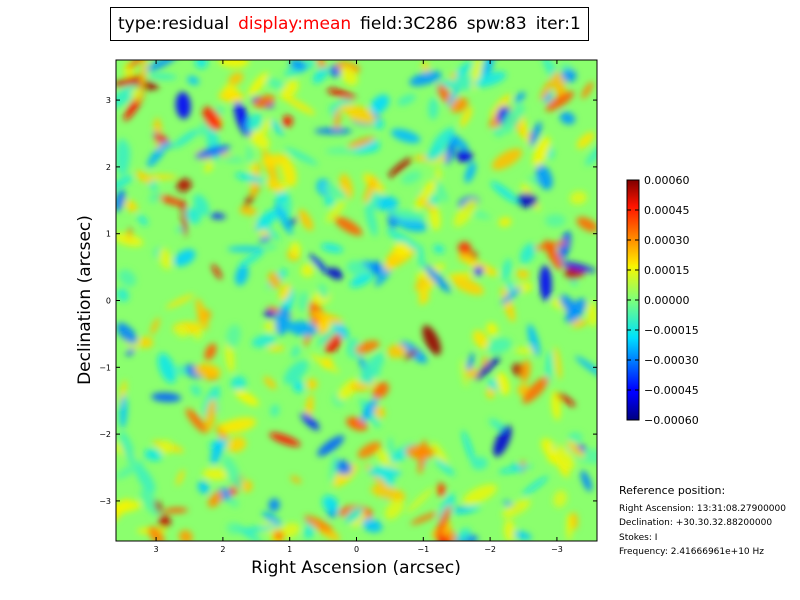  What do you see at coordinates (409, 24) in the screenshot?
I see `title-field: field:3C286` at bounding box center [409, 24].